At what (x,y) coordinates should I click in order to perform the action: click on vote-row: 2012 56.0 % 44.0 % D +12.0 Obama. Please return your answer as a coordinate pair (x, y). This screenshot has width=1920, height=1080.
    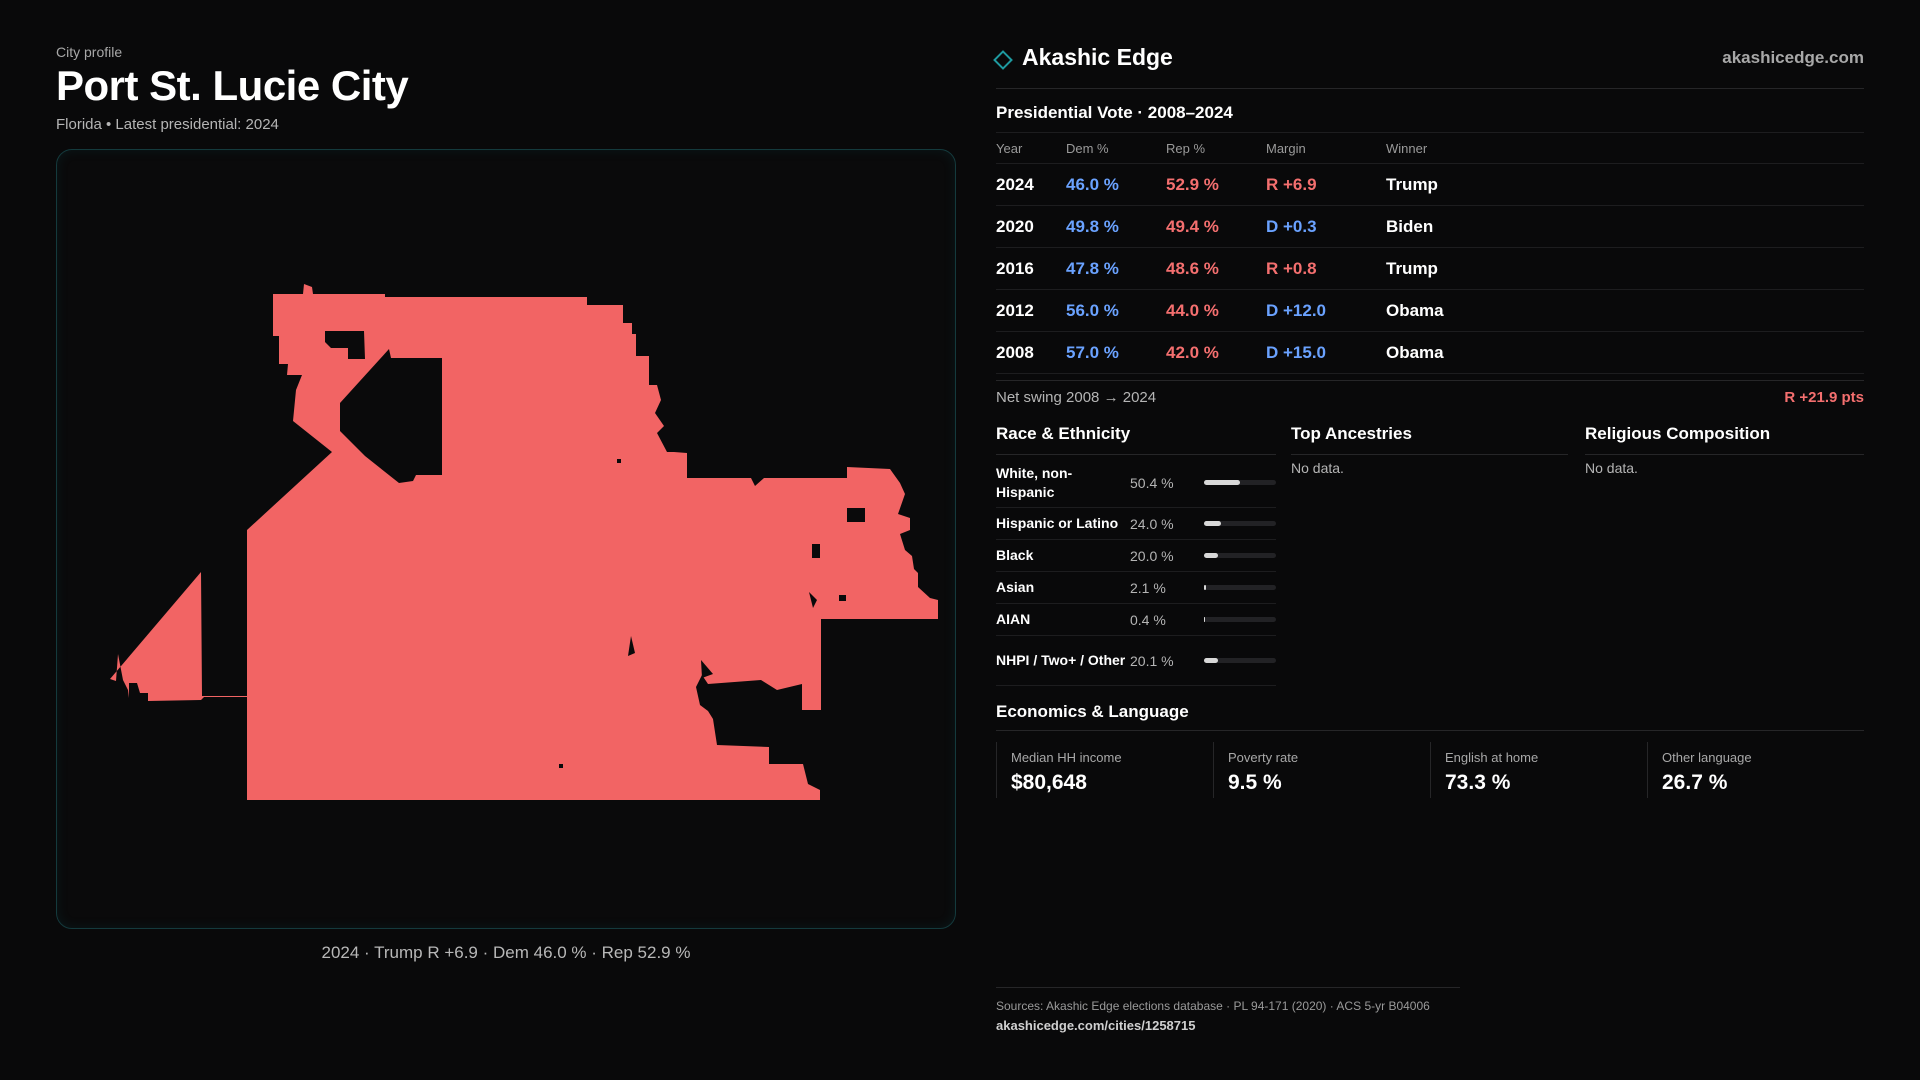
    Looking at the image, I should click on (1430, 311).